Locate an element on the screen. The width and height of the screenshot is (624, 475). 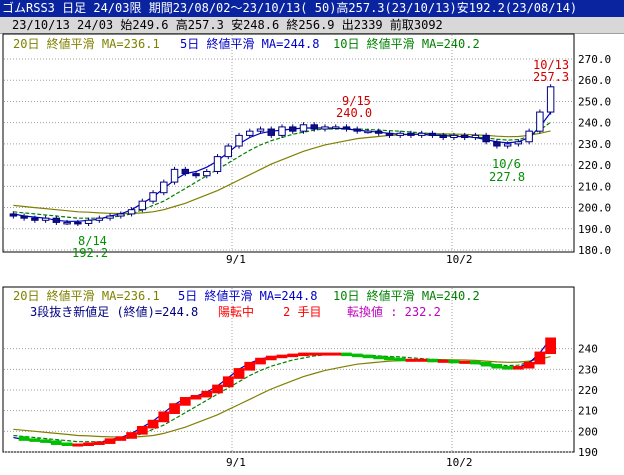
price-y-tick-label: 220.0 is located at coordinates (594, 165).